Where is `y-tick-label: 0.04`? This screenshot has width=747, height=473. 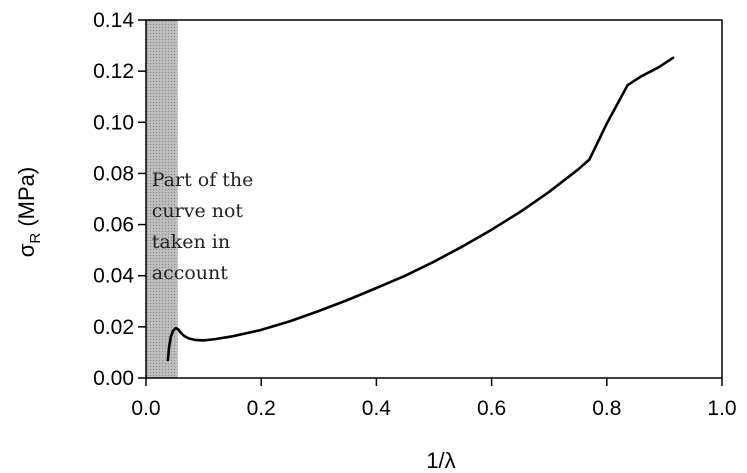 y-tick-label: 0.04 is located at coordinates (113, 276).